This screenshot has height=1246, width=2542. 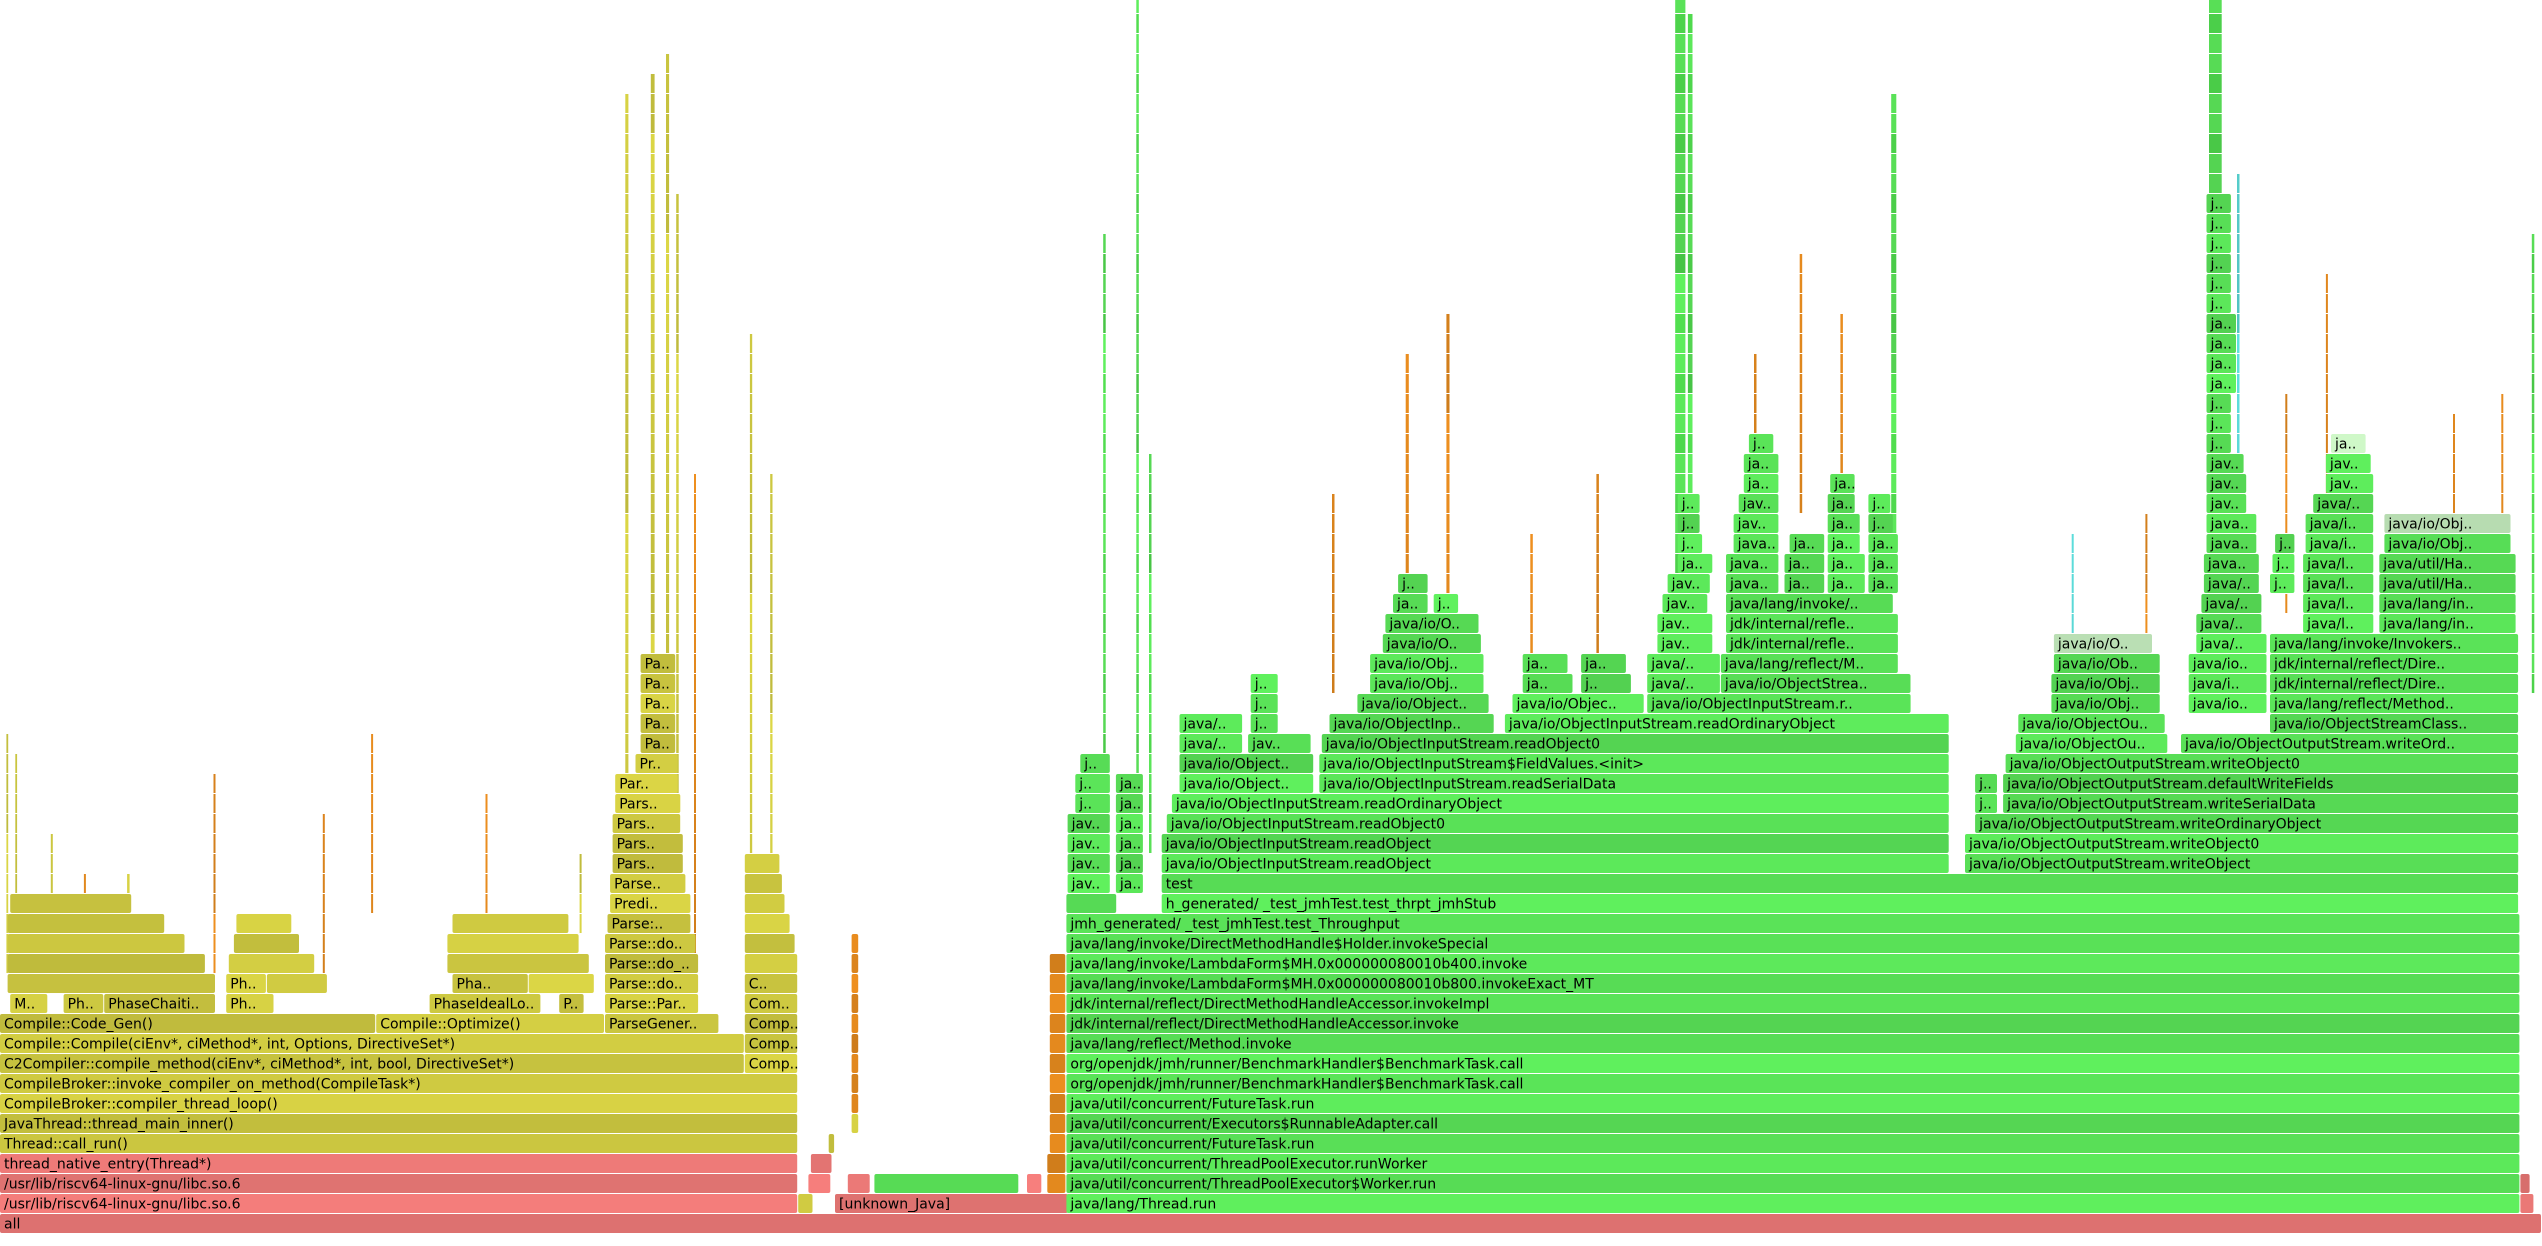 I want to click on frame-java-lang-in: java/lang/in.., so click(x=2447, y=603).